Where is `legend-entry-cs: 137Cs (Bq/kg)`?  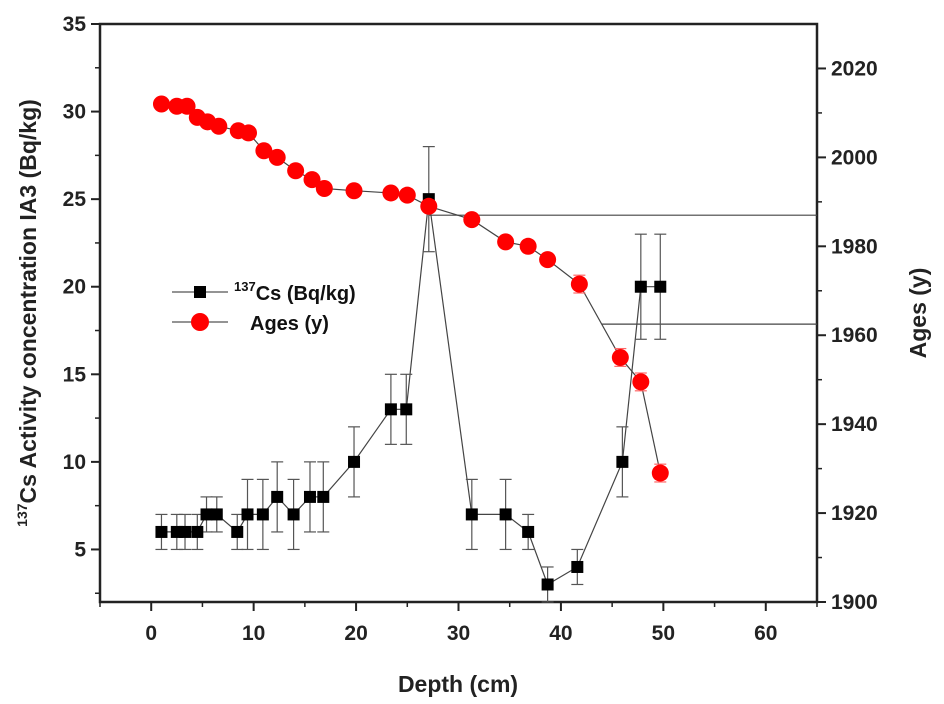 legend-entry-cs: 137Cs (Bq/kg) is located at coordinates (264, 292).